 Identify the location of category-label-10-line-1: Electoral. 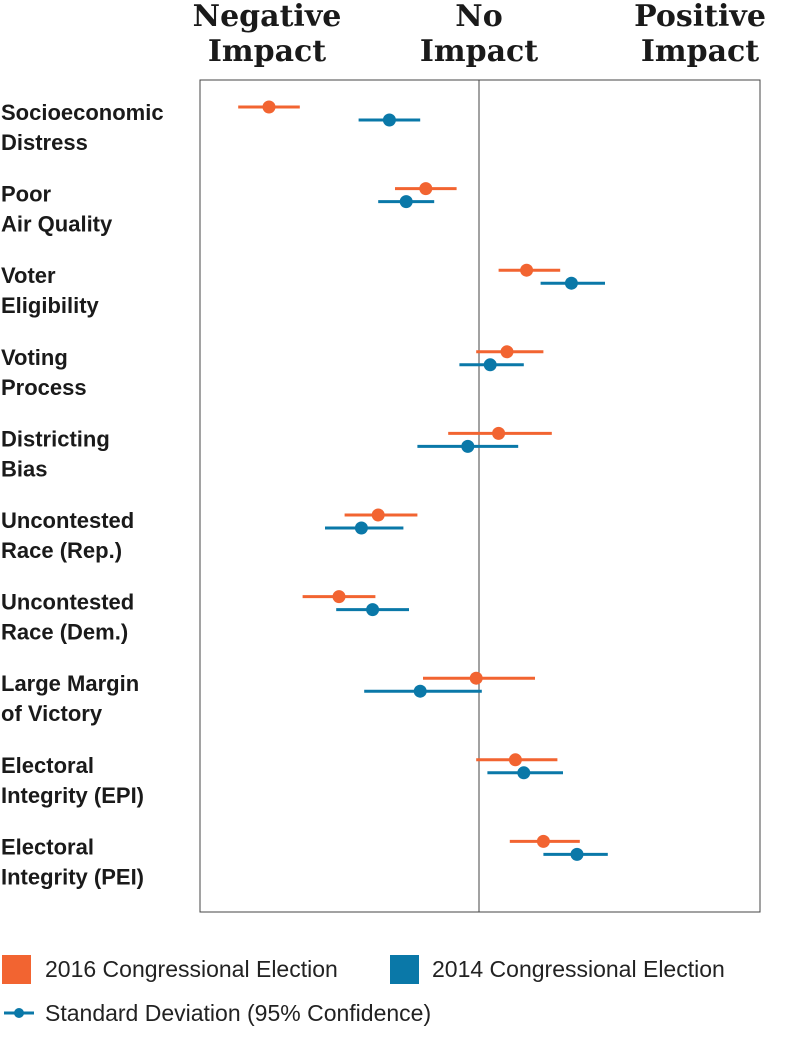
(47, 846).